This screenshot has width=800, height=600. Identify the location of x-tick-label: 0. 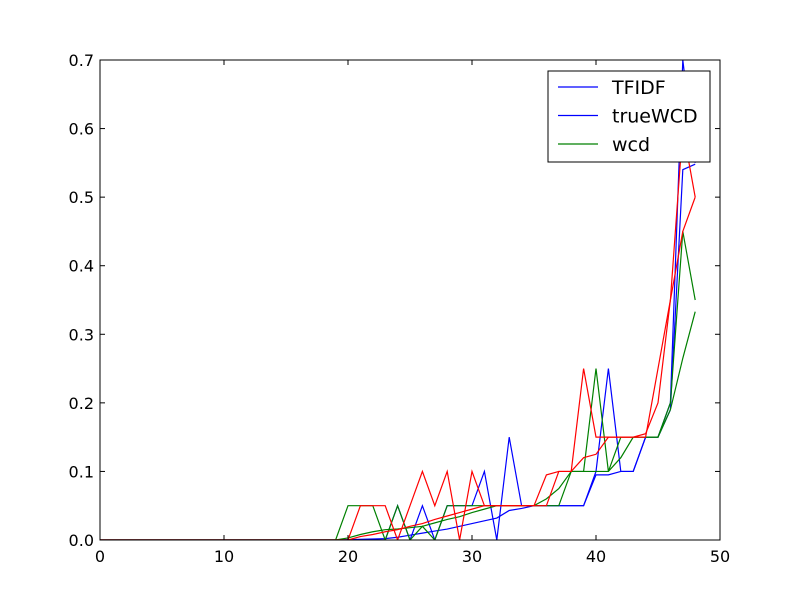
(100, 556).